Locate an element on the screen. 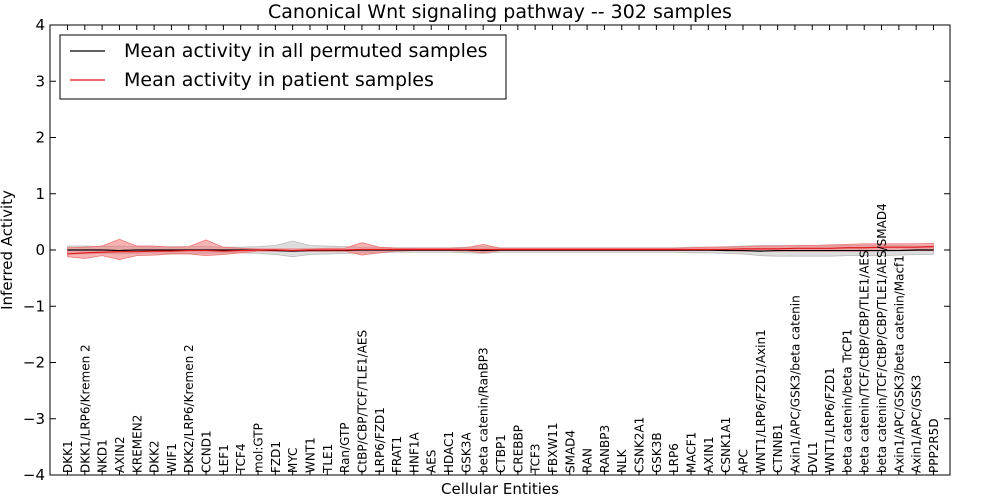 The image size is (1000, 500). x-tick-label: CSNK1A1 is located at coordinates (726, 445).